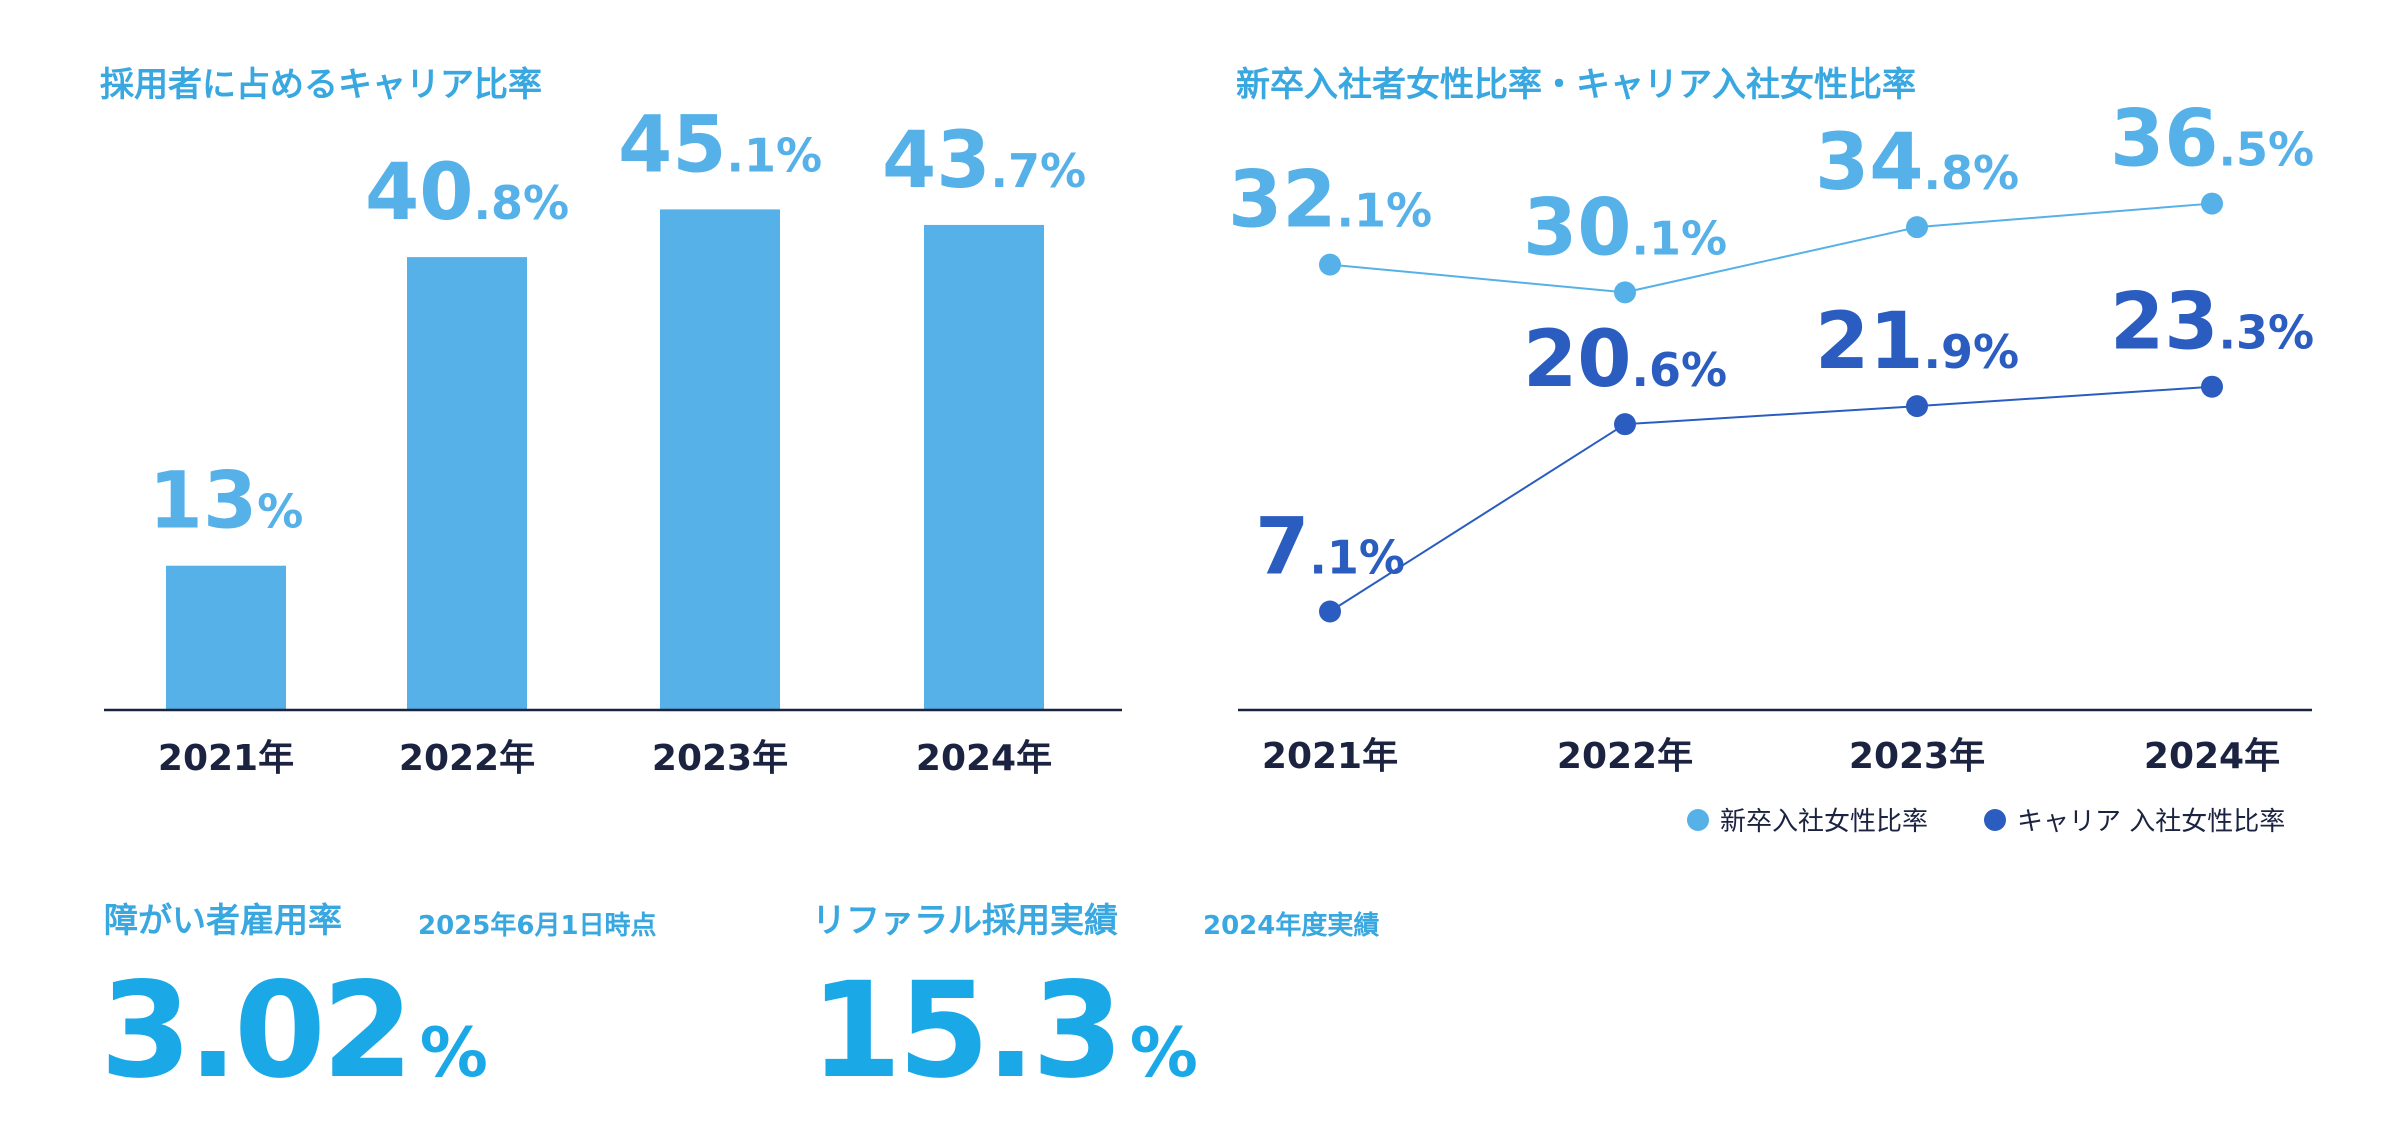  Describe the element at coordinates (467, 758) in the screenshot. I see `bar-category-label-1: 2022年` at that location.